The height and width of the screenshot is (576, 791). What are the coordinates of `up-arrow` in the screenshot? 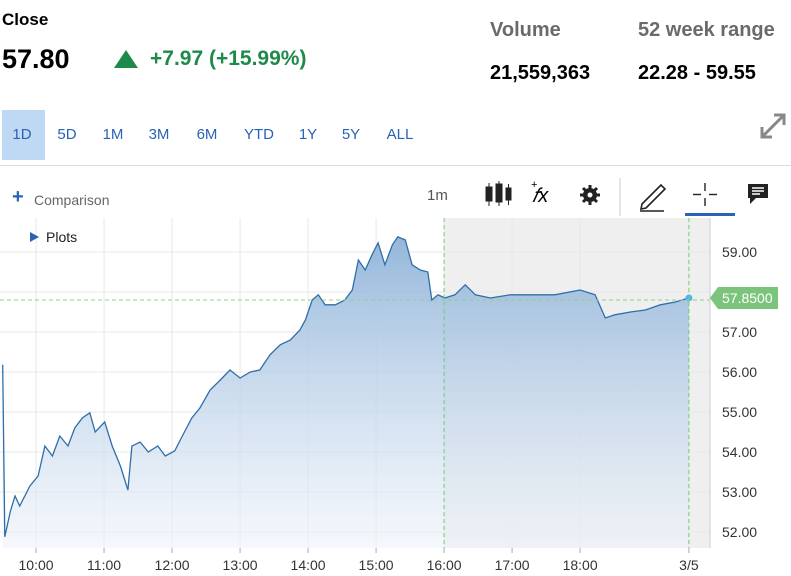 It's located at (126, 59).